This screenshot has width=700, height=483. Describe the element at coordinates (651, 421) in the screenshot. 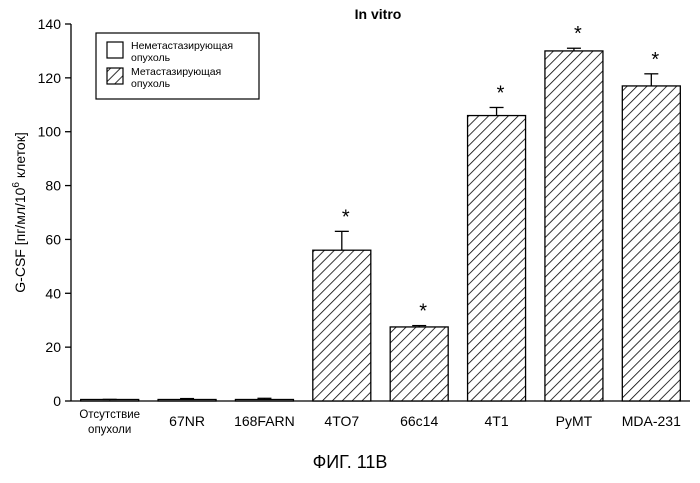

I see `x-tick-label: MDA-231` at that location.